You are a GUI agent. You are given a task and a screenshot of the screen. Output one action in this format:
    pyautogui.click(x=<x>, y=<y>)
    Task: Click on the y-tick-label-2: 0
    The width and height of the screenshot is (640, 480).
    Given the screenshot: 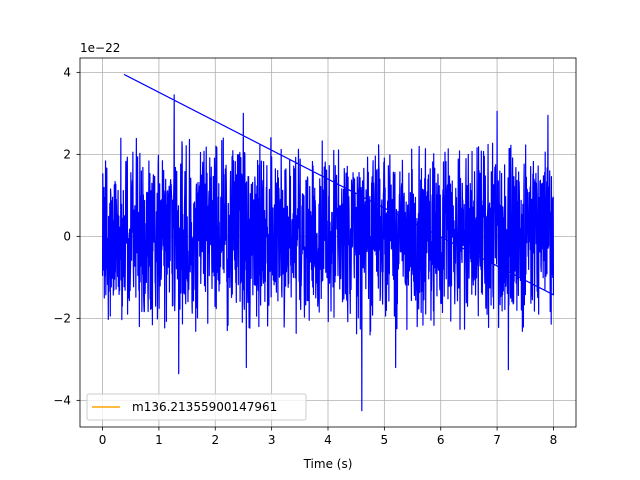 What is the action you would take?
    pyautogui.click(x=67, y=236)
    